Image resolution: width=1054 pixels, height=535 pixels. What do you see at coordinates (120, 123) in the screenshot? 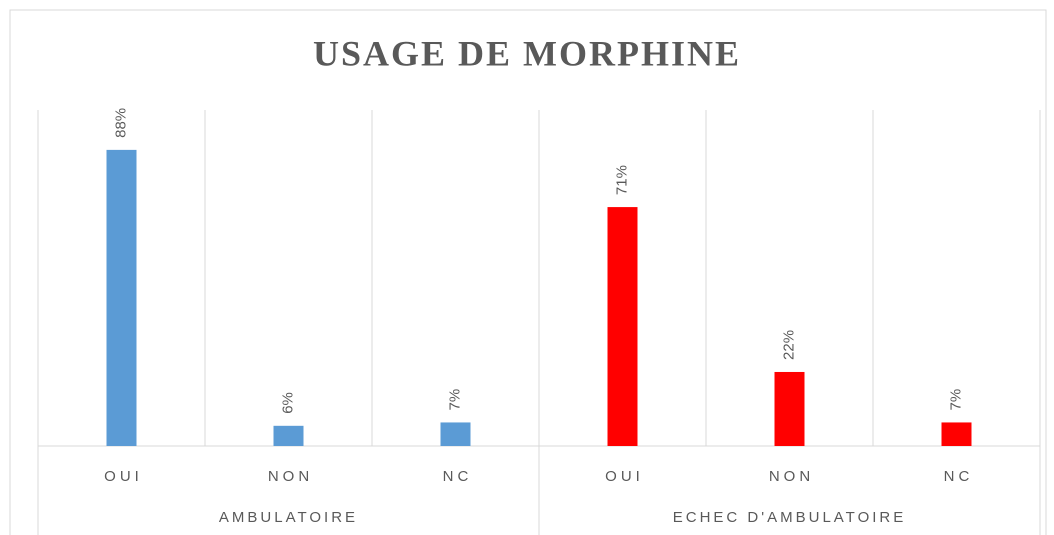
I see `value-label: 88%` at bounding box center [120, 123].